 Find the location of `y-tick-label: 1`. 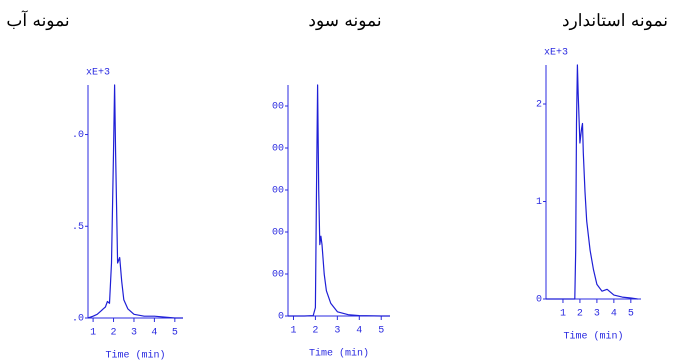

y-tick-label: 1 is located at coordinates (539, 202).